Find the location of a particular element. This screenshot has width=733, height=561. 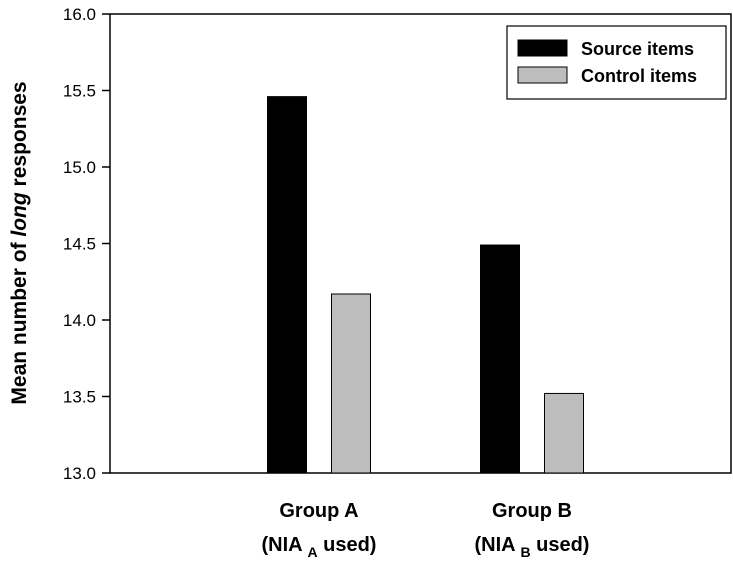

x-axis: Group A (NIA A used) Group B (NIA B used) is located at coordinates (426, 530).